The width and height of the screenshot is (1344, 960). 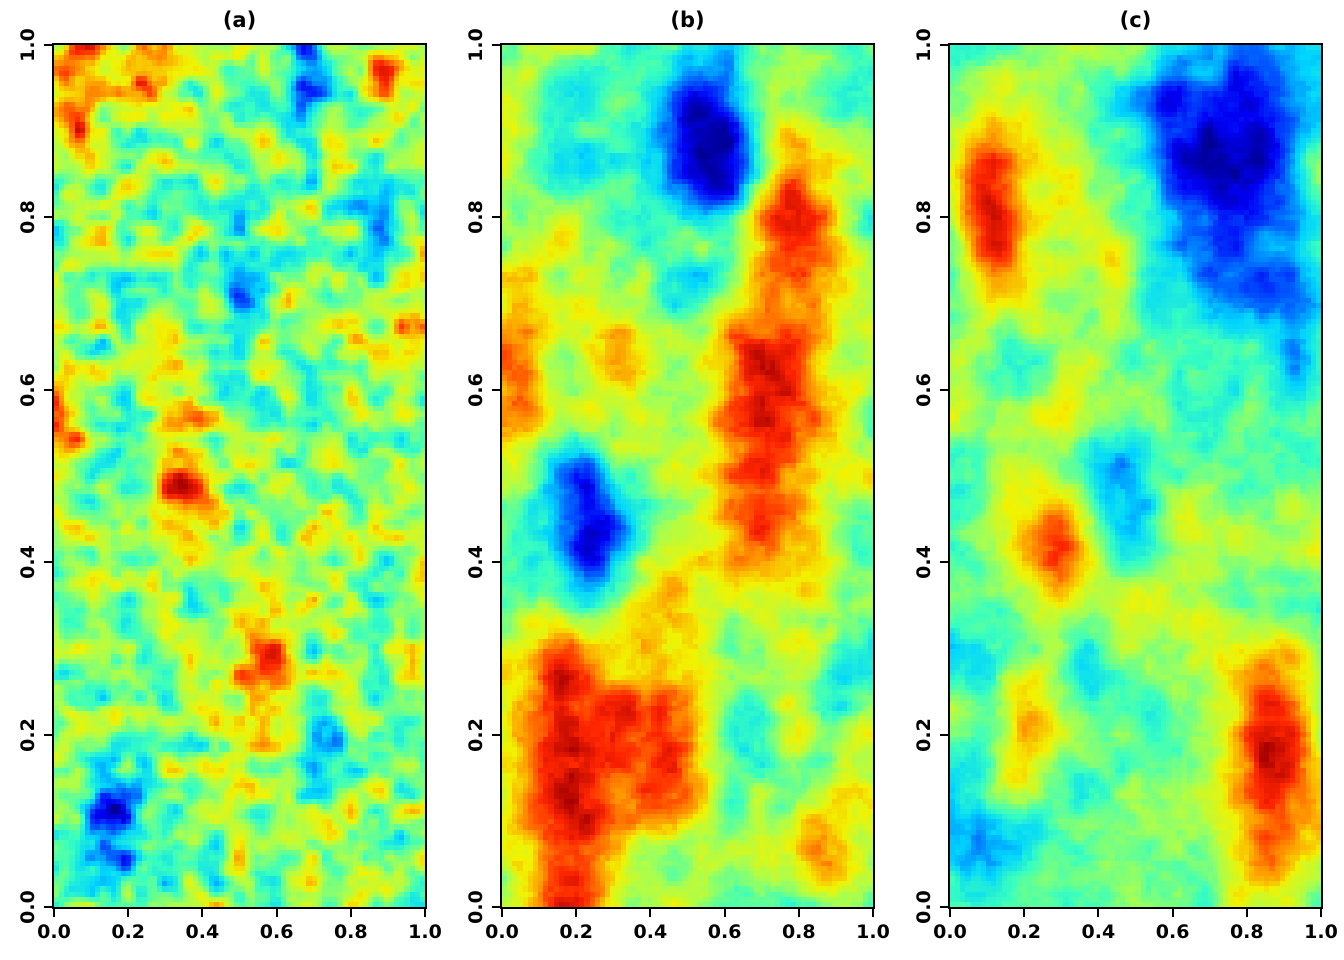 I want to click on panel-title: (c), so click(x=1135, y=20).